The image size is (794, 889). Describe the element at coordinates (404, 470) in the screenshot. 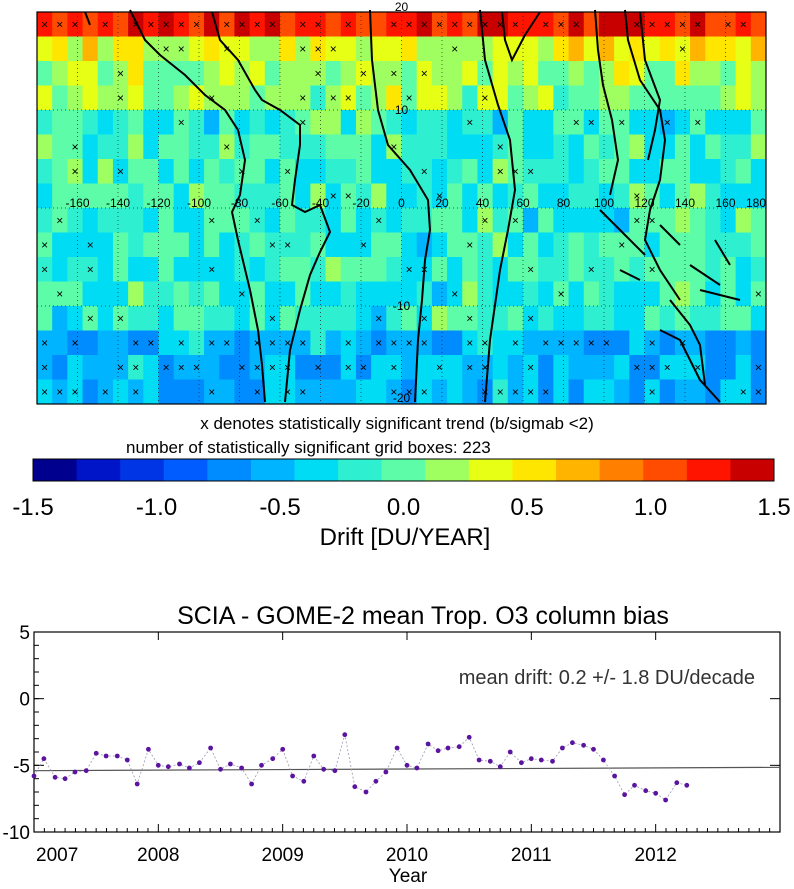

I see `colorbar` at that location.